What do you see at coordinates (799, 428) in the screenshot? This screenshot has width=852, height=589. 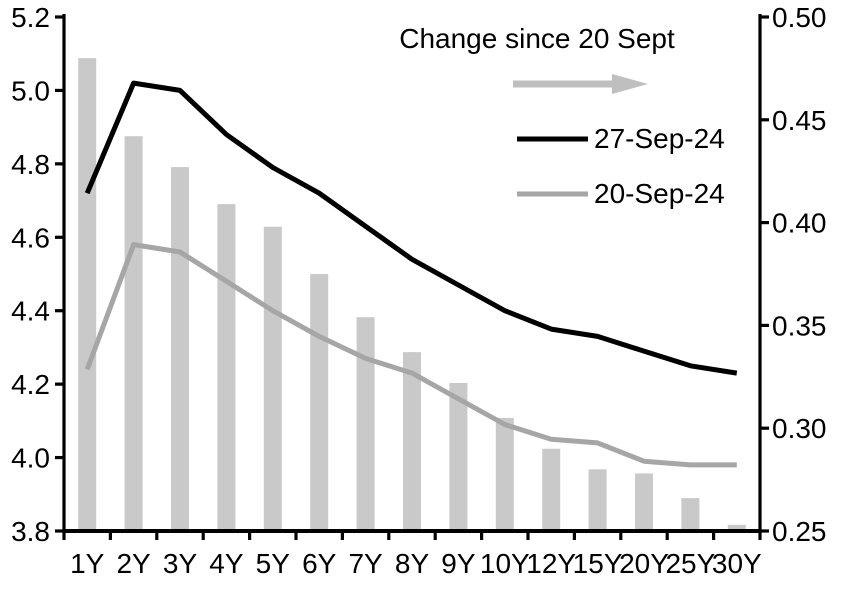 I see `right-axis-tick-label: 0.30` at bounding box center [799, 428].